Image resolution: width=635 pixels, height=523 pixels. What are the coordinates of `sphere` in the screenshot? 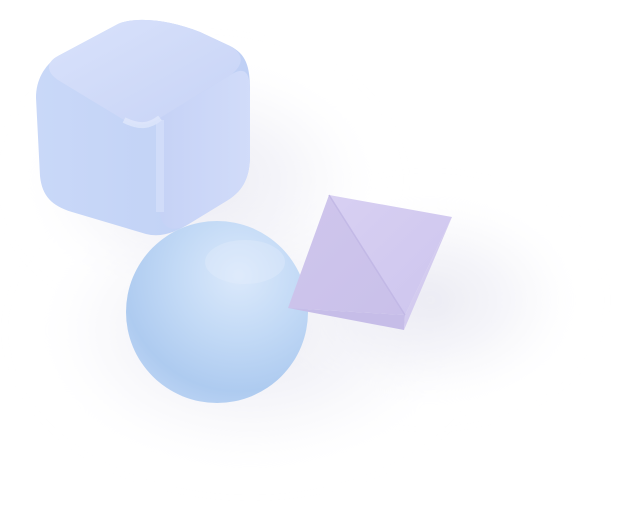 It's located at (217, 312).